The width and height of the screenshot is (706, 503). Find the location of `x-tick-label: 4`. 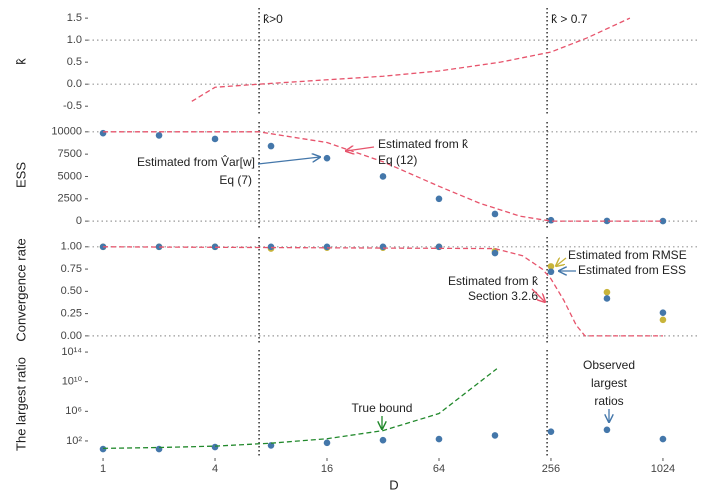

x-tick-label: 4 is located at coordinates (215, 469).